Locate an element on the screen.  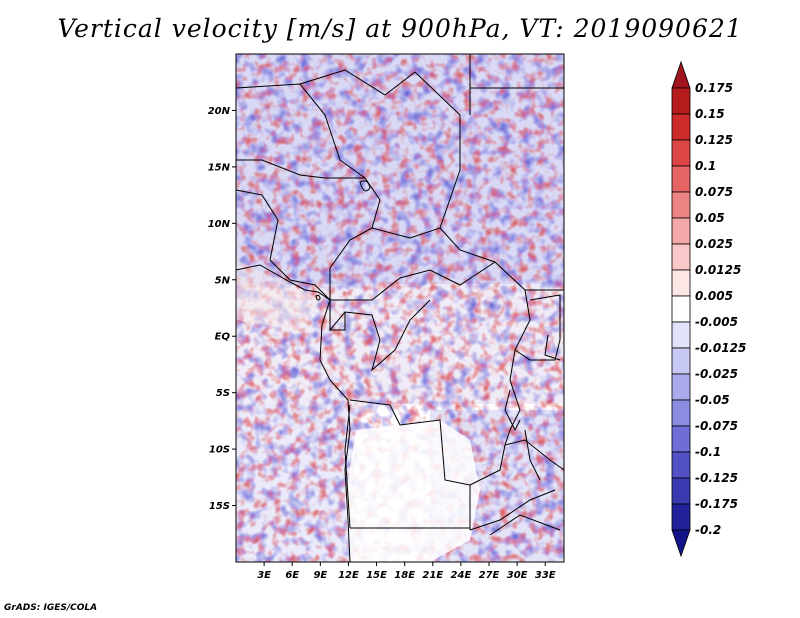
lon-label: 3E is located at coordinates (264, 575).